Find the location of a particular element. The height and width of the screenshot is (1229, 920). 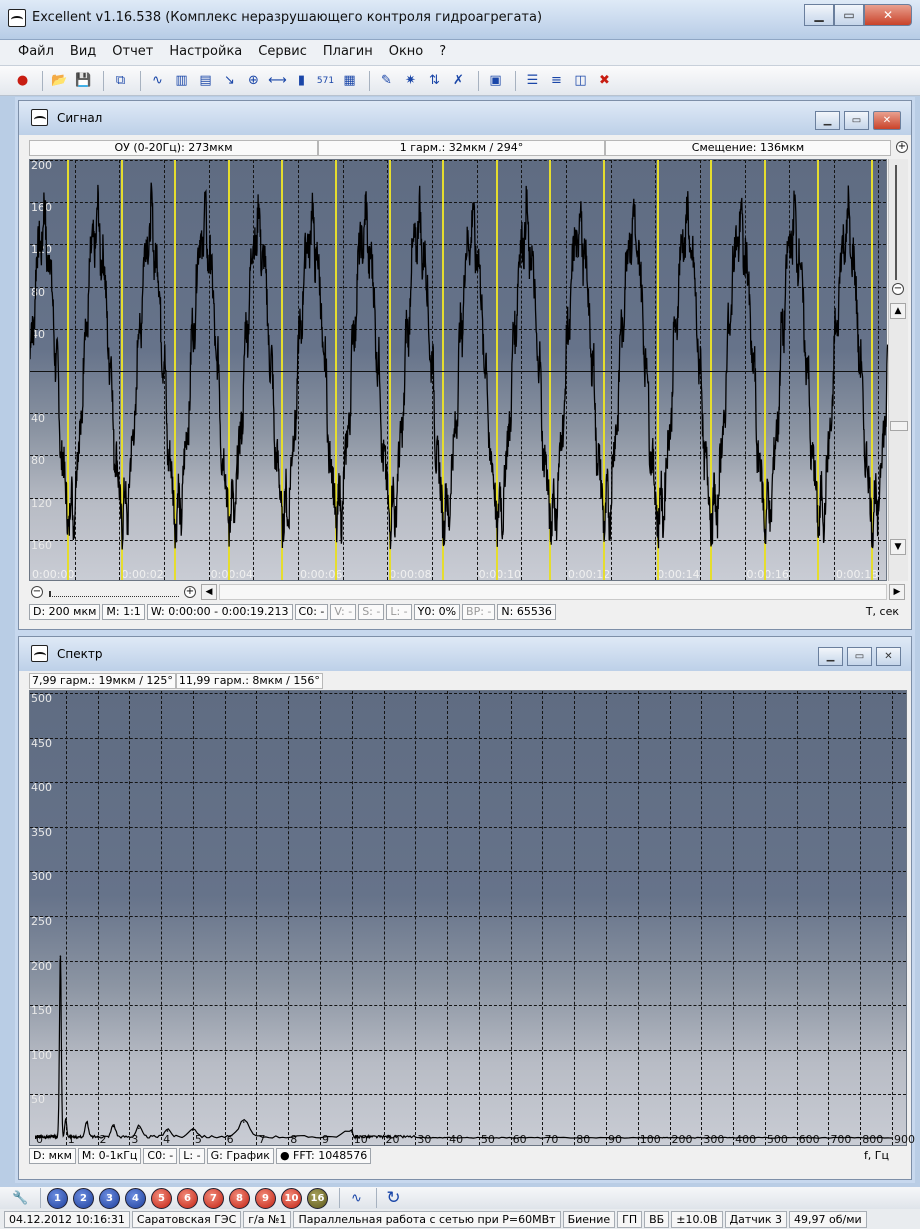

signal-zoom-in-icon: + is located at coordinates (902, 147).